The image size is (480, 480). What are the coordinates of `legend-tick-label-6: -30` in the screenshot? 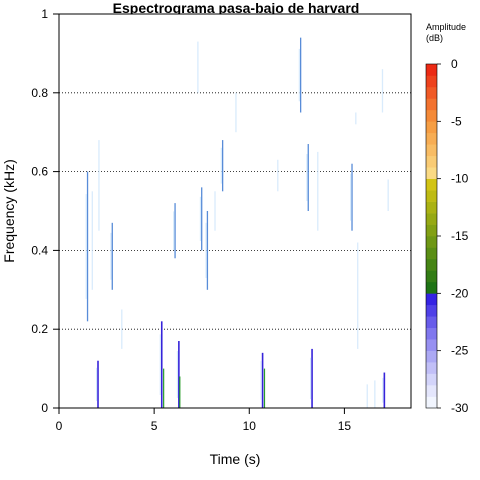 It's located at (460, 408).